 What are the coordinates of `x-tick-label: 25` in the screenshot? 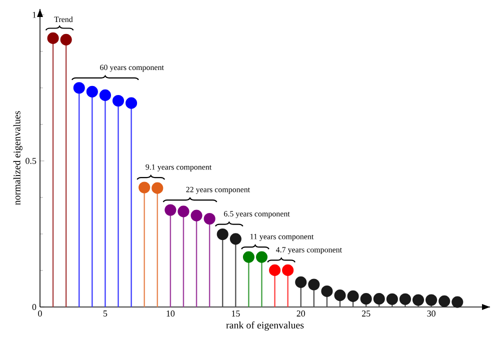 It's located at (366, 313).